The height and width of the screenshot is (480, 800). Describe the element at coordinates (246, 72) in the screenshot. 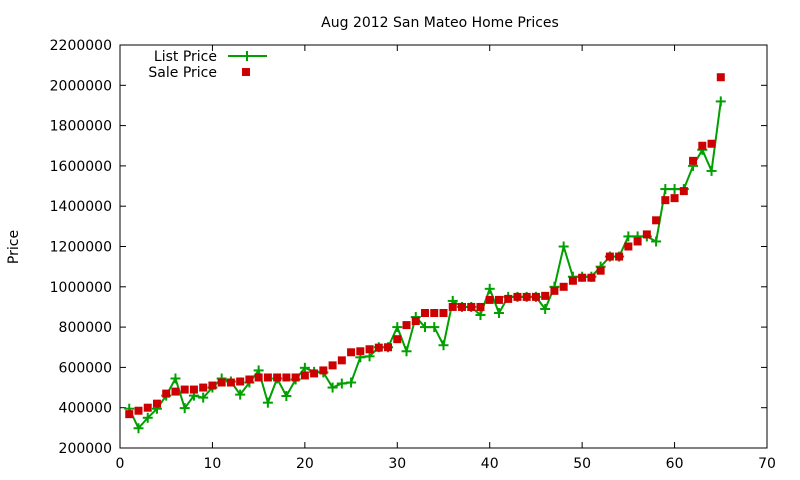

I see `legend-marker-sale-price` at that location.